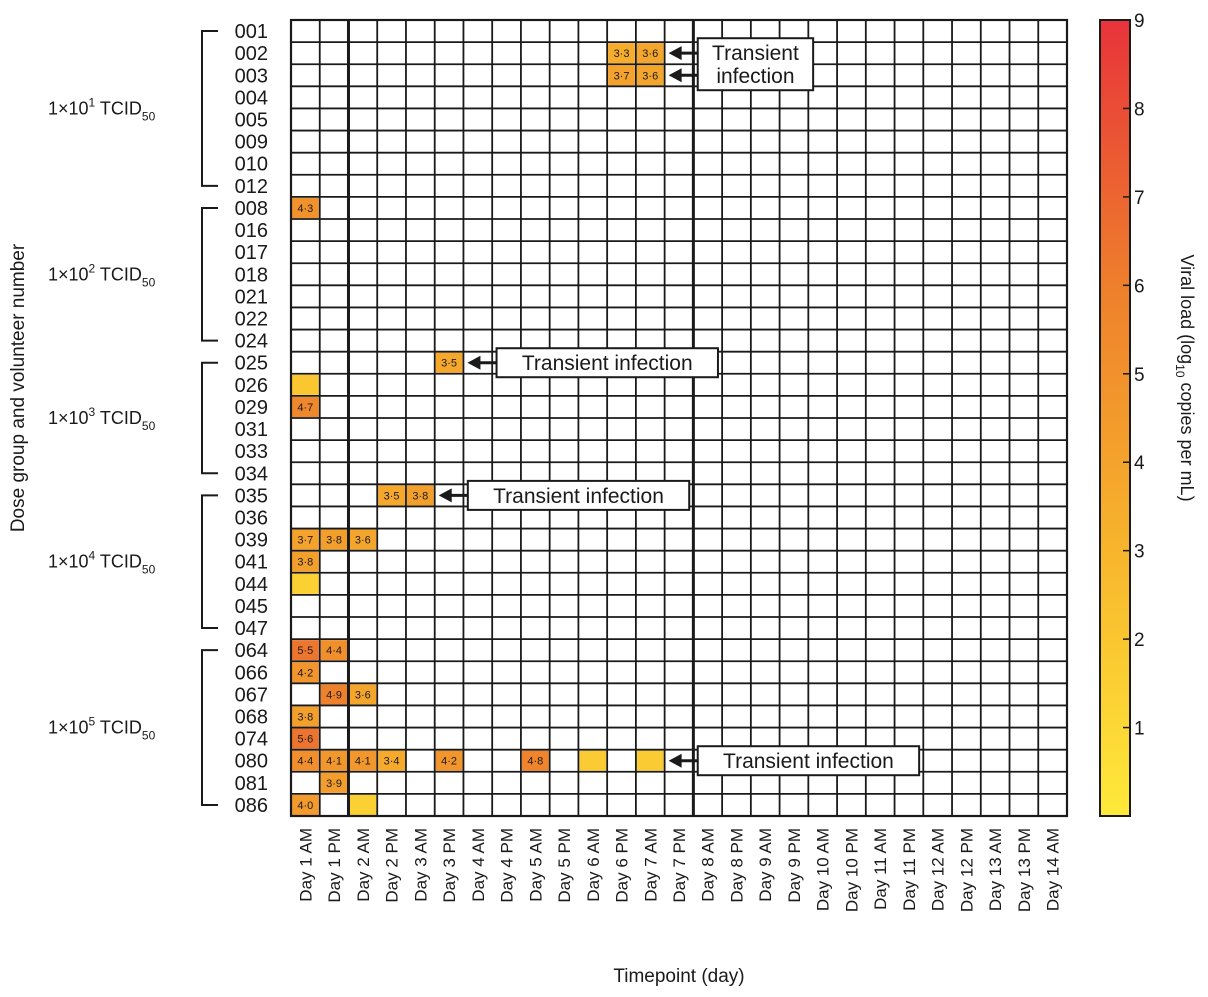  What do you see at coordinates (1024, 870) in the screenshot?
I see `timepoint-label: Day 13 PM` at bounding box center [1024, 870].